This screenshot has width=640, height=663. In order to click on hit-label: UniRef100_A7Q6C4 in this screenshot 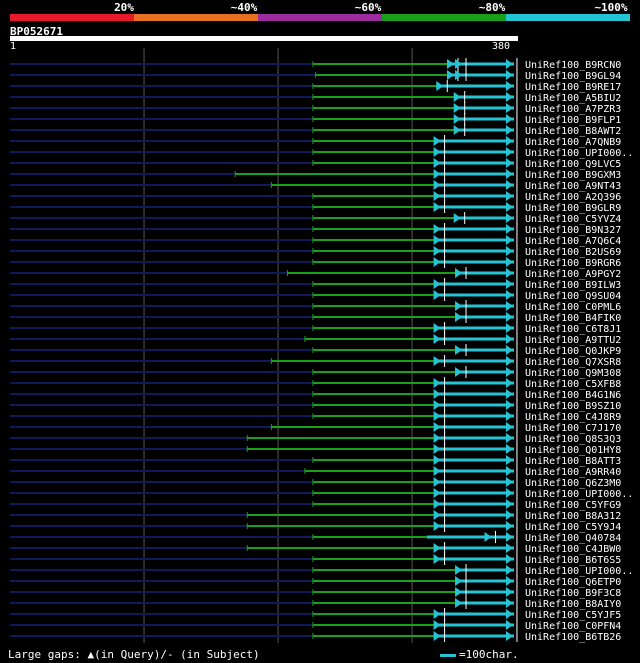, I will do `click(573, 241)`.